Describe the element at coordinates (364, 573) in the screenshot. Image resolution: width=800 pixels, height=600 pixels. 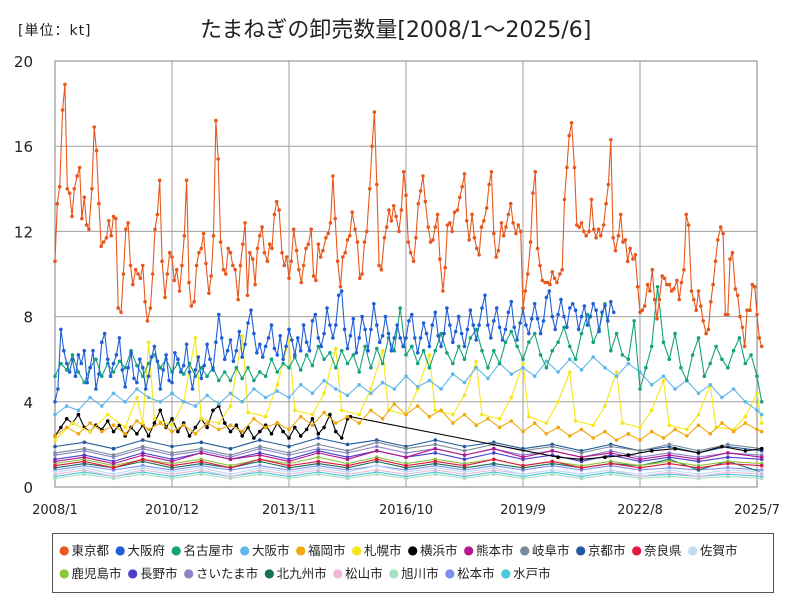
I see `legend-label: 松山市` at that location.